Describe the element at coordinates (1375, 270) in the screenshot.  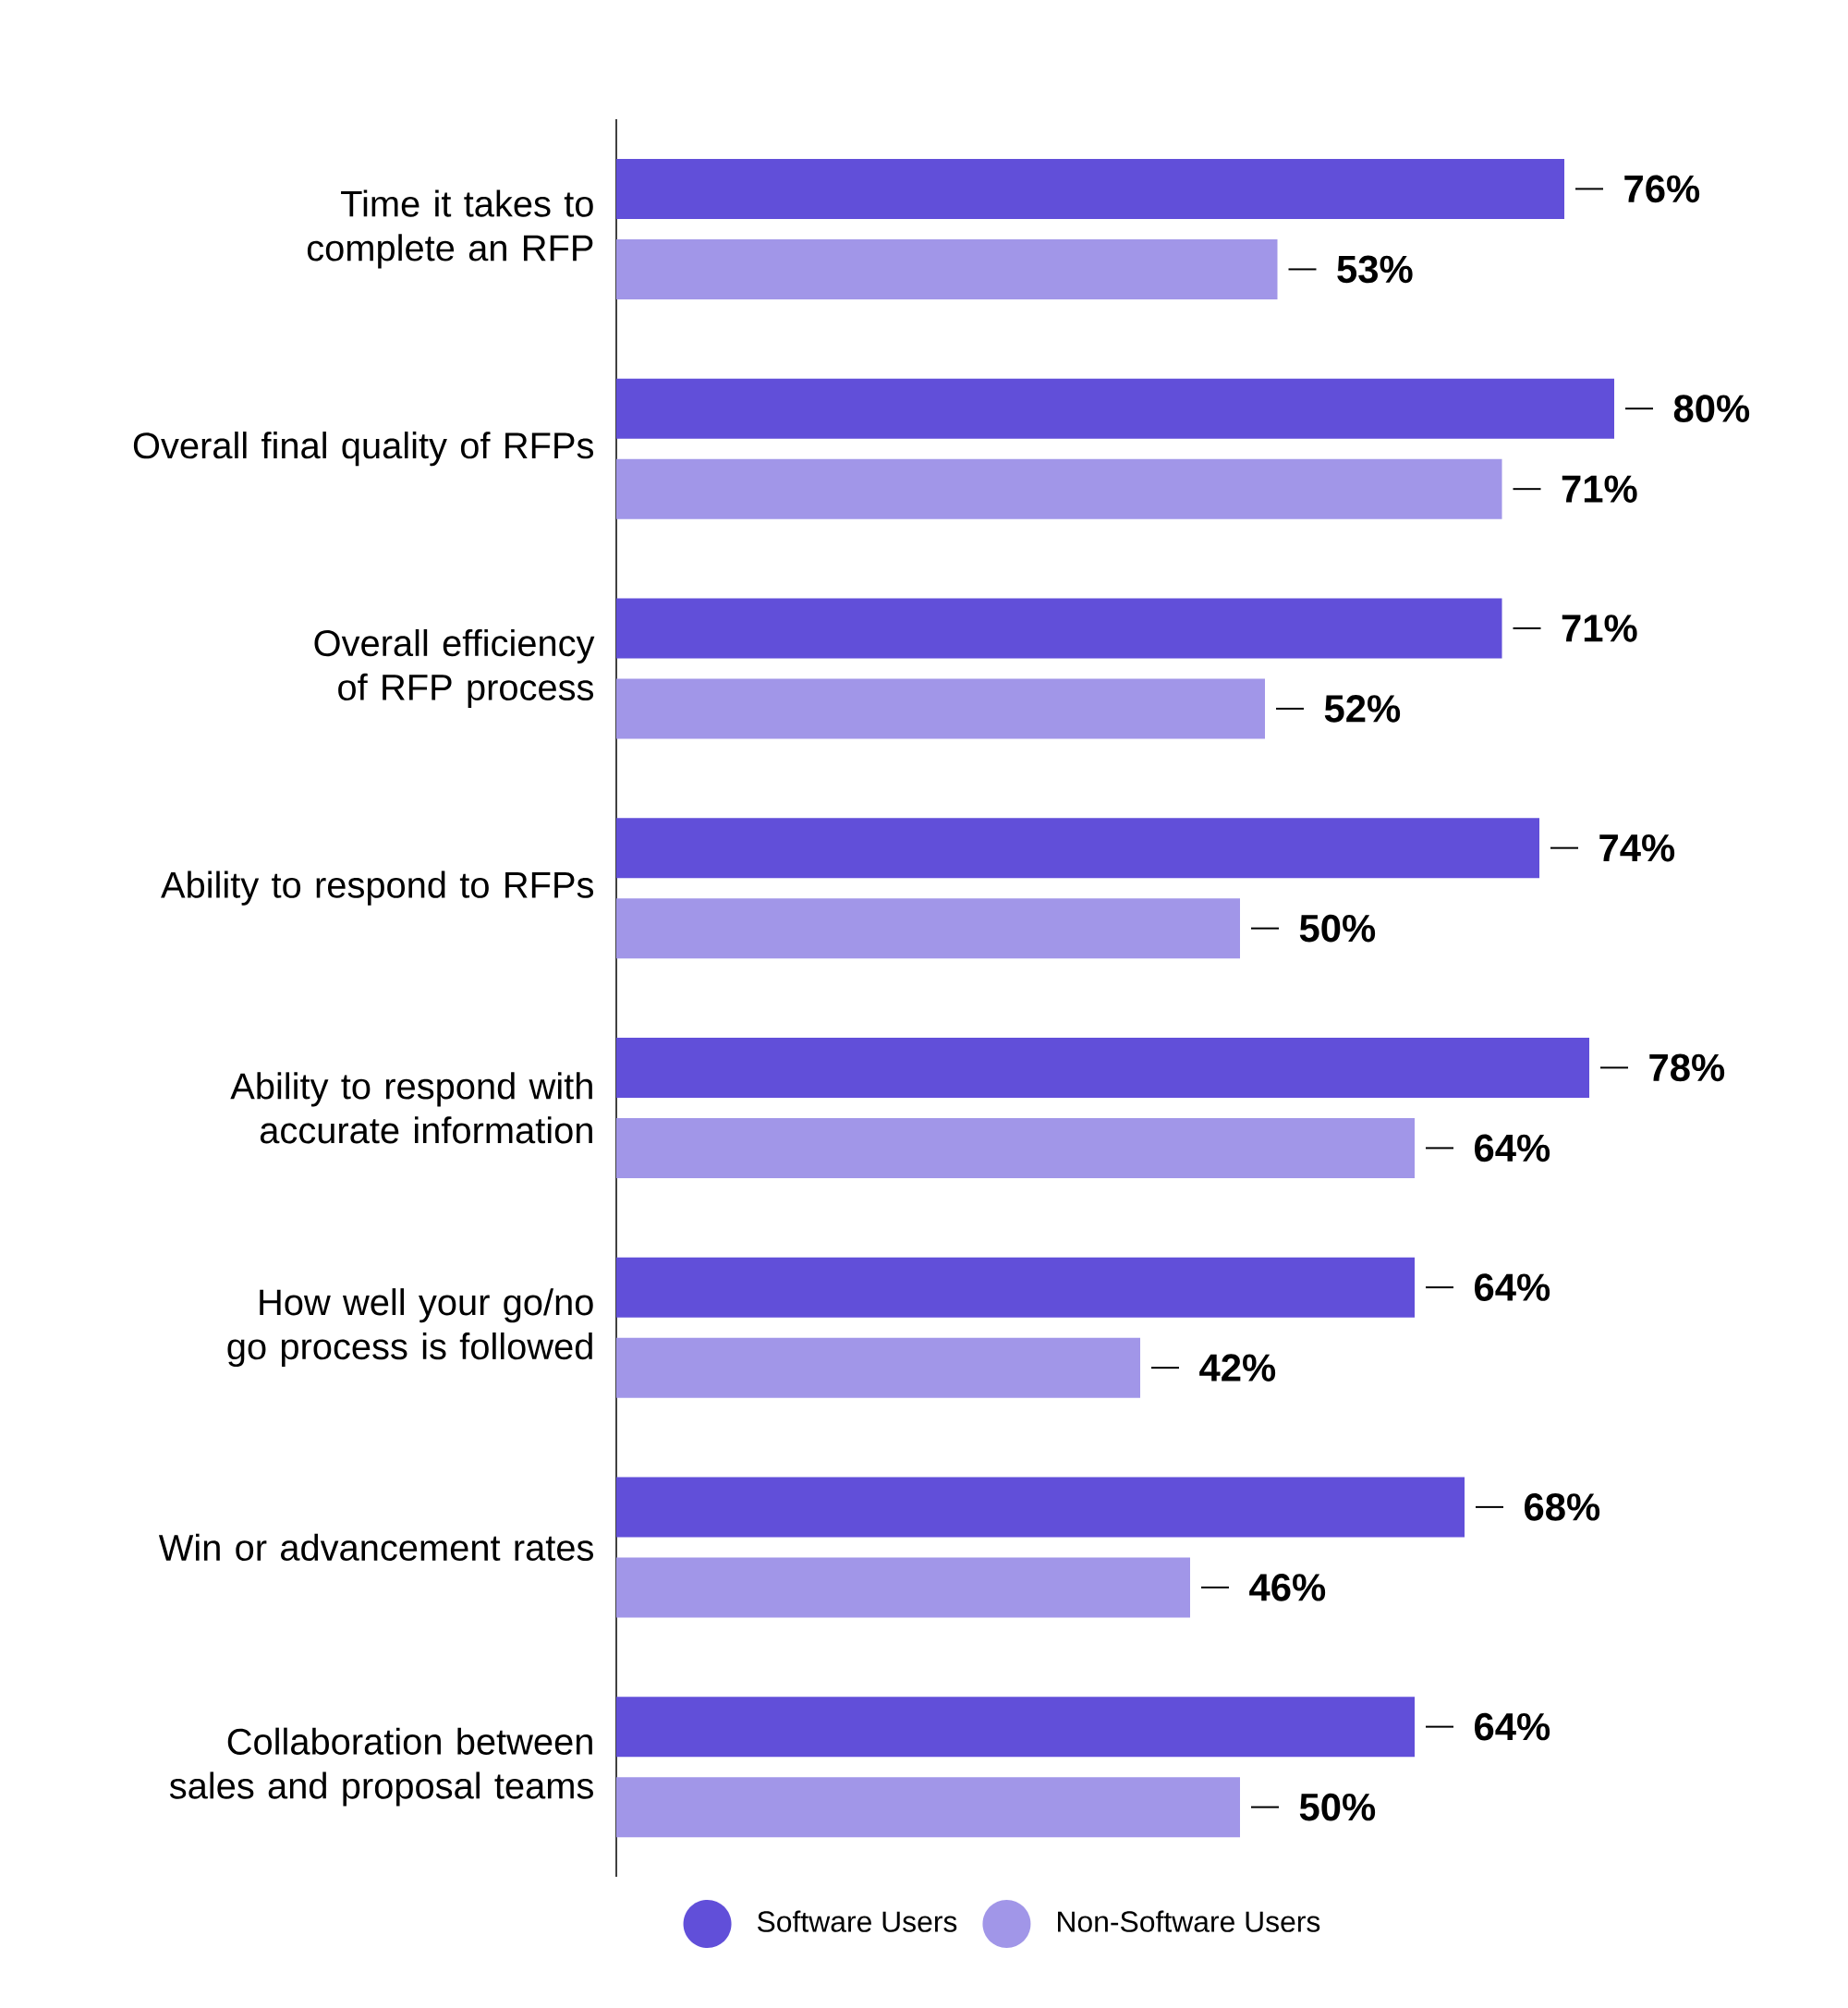
I see `data-label: 53%` at that location.